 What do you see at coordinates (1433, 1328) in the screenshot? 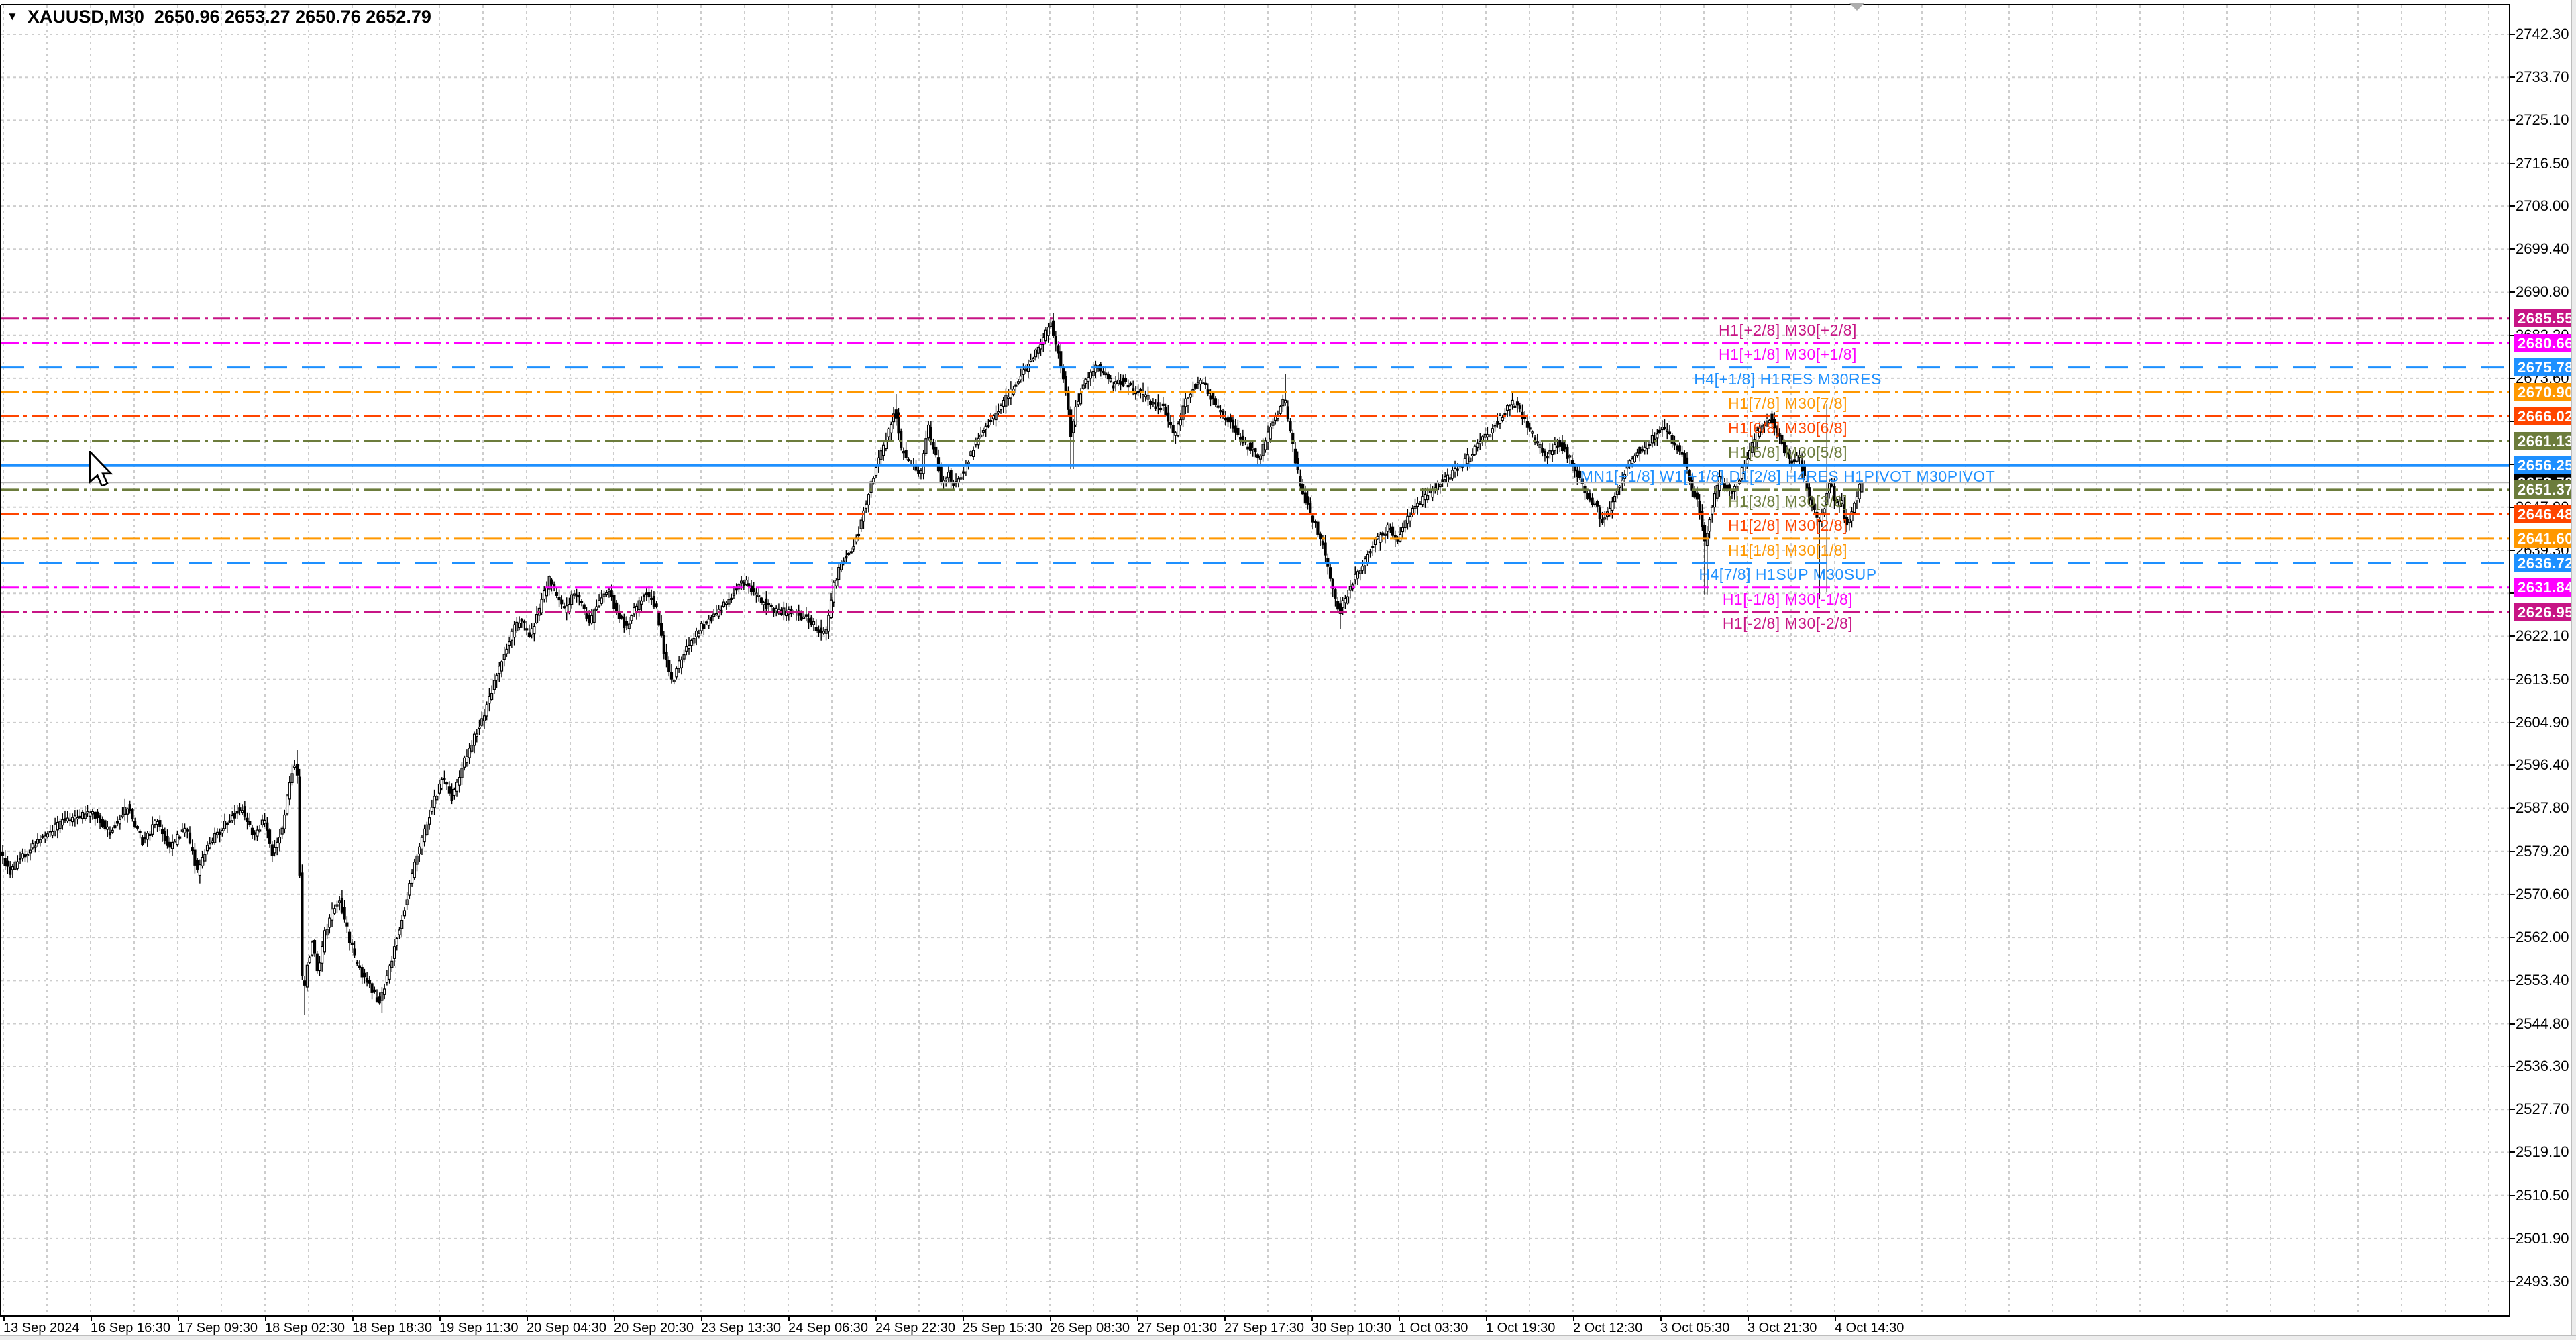
I see `time-axis-label: 1 Oct 03:30` at bounding box center [1433, 1328].